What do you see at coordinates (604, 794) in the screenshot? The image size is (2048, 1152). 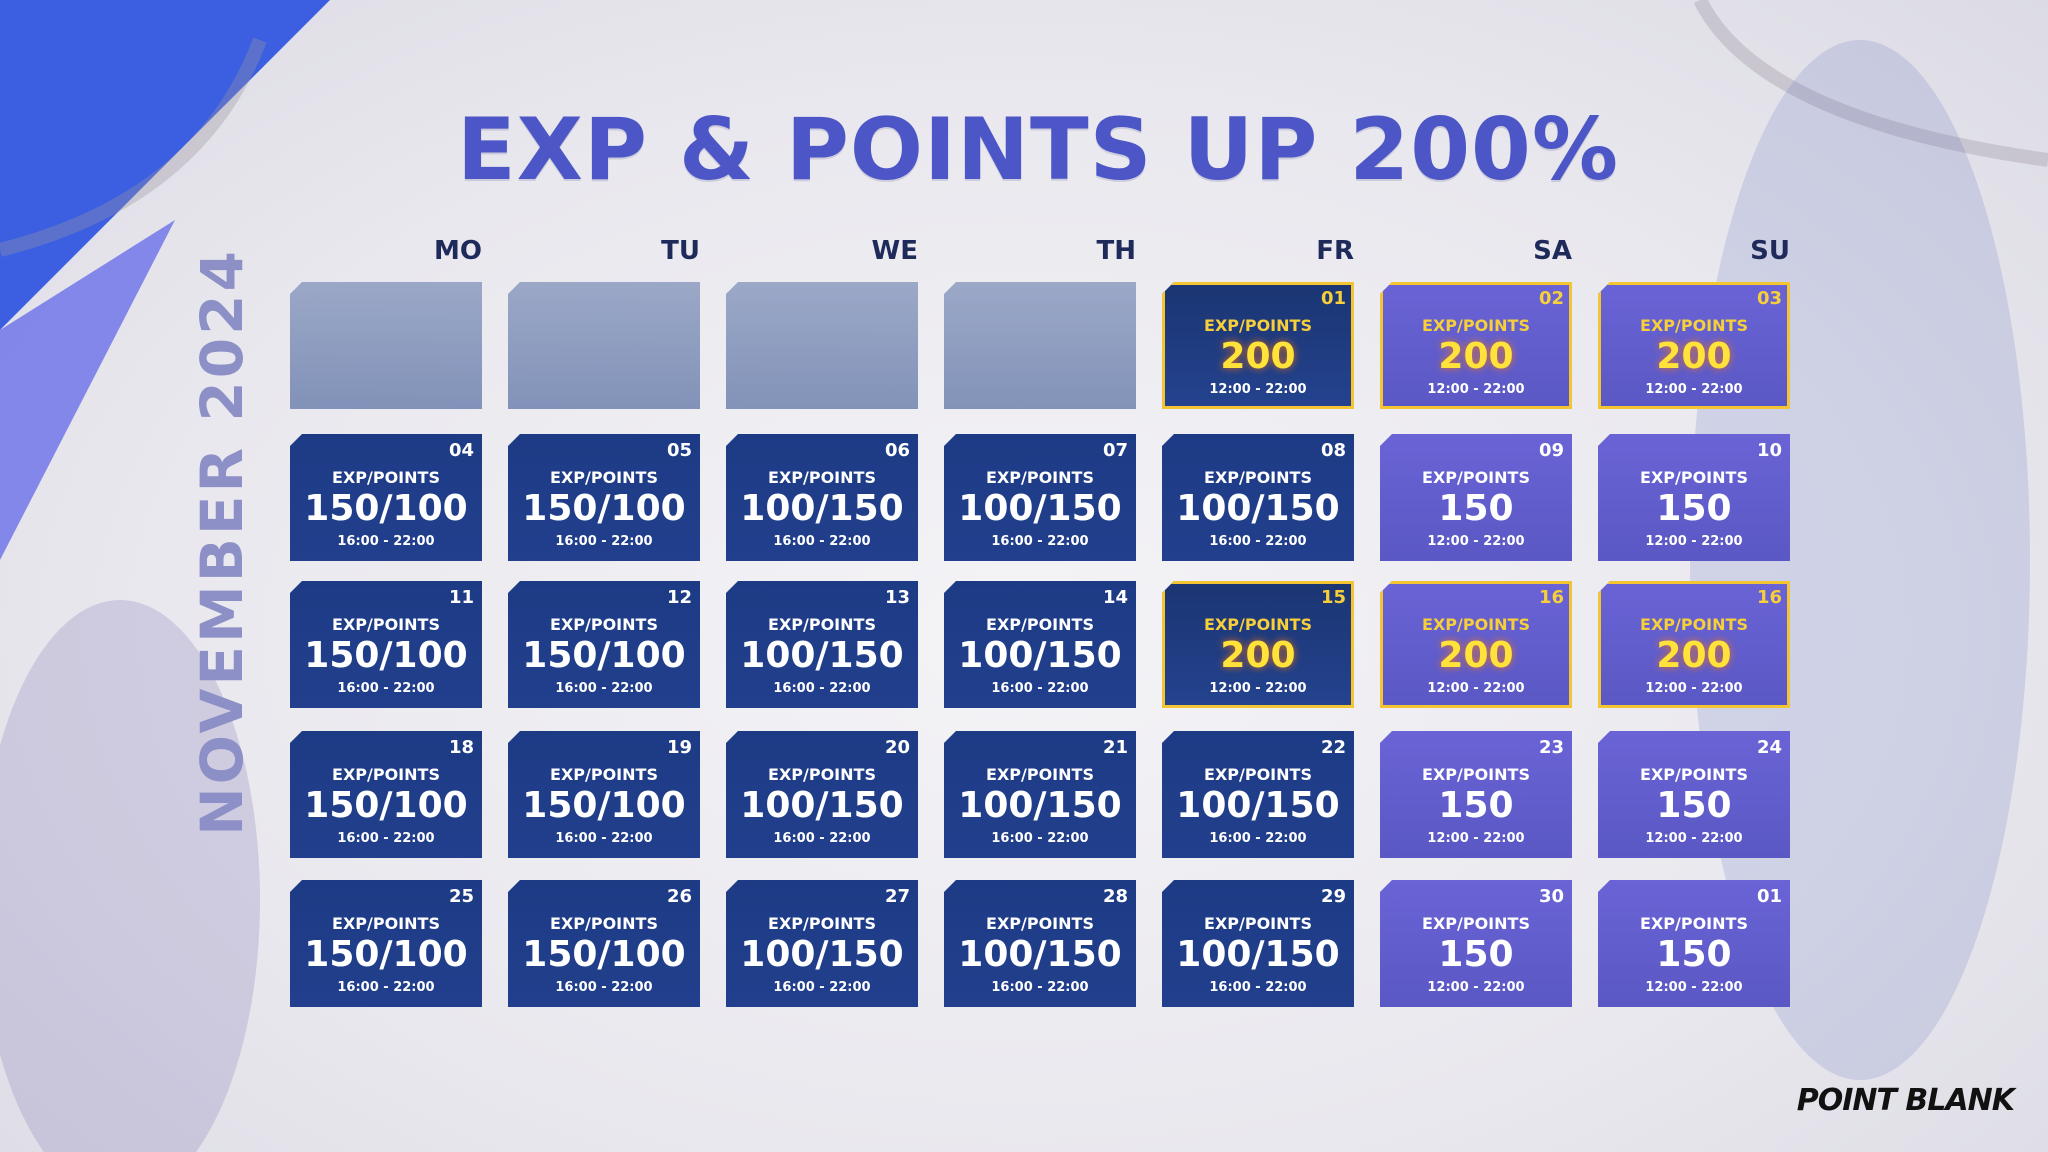 I see `day-cell: 19 EXP/POINTS 150/100 16:00 - 22:00` at bounding box center [604, 794].